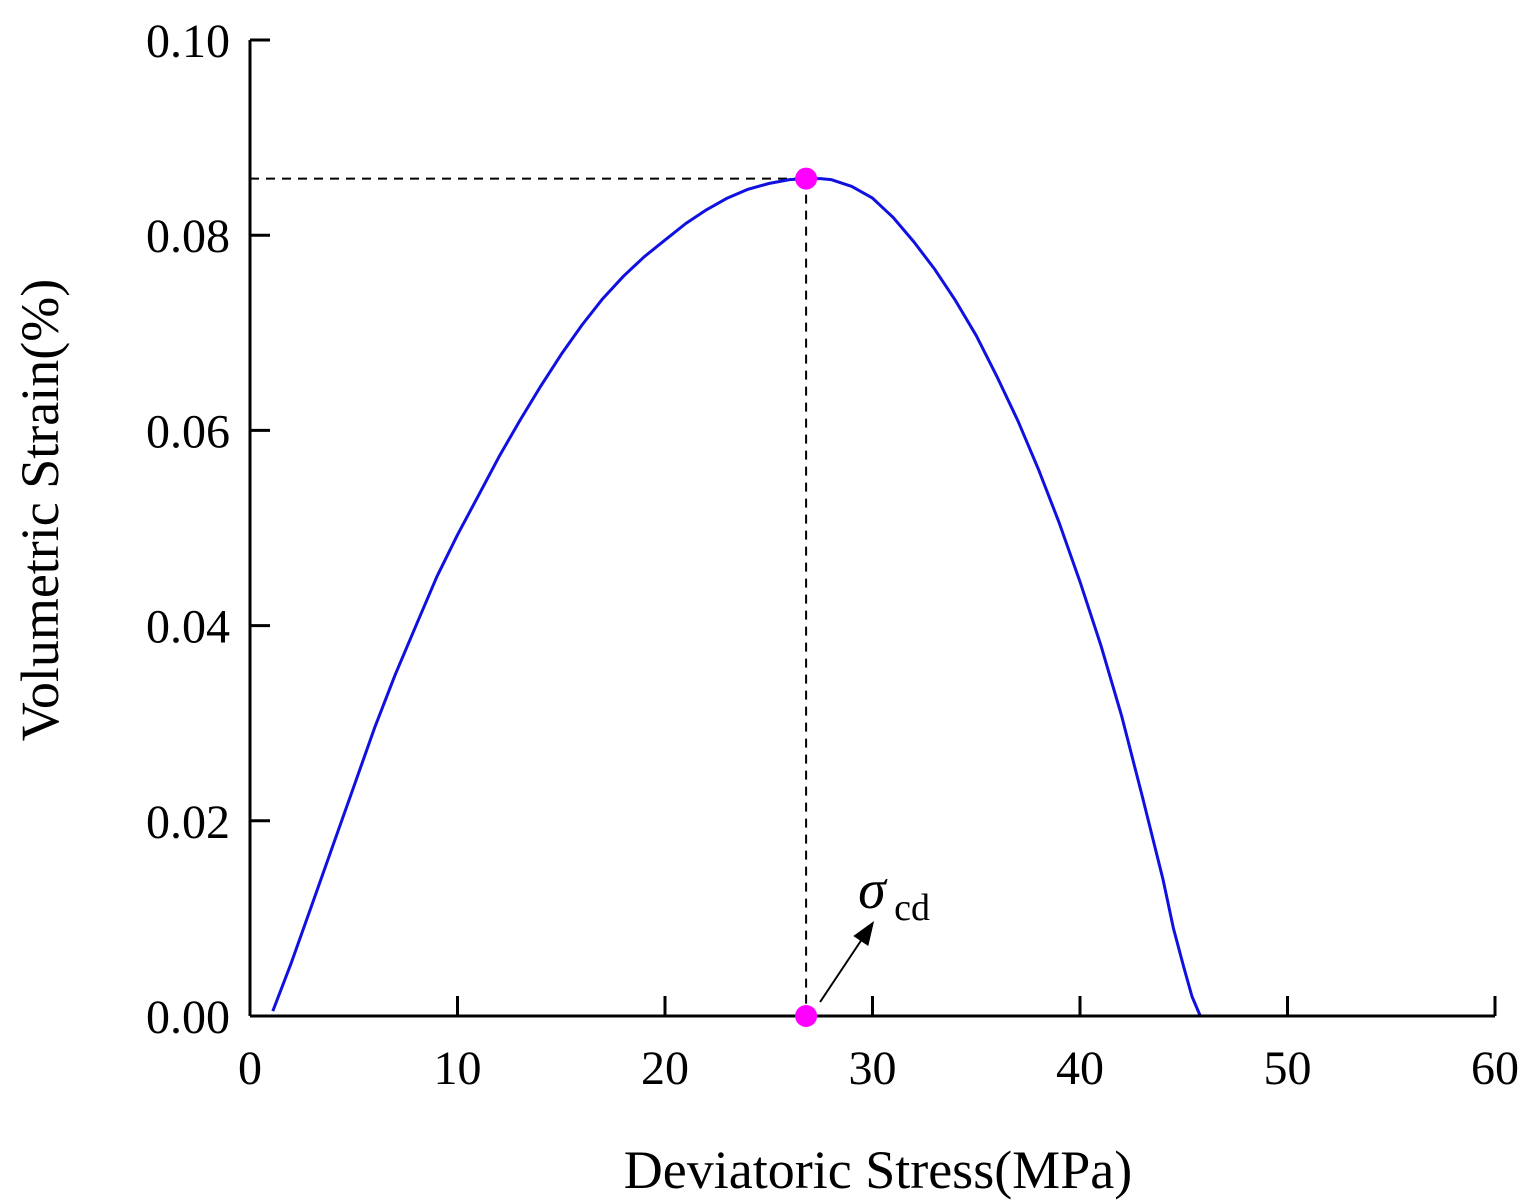  Describe the element at coordinates (188, 431) in the screenshot. I see `y-tick-label: 0.06` at that location.